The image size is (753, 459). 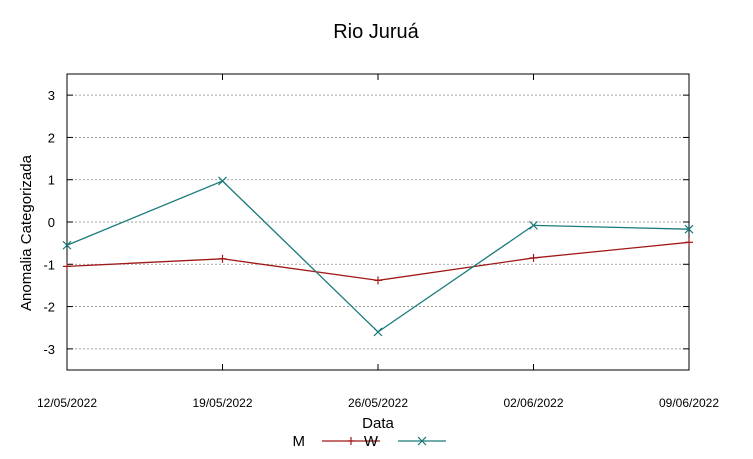 What do you see at coordinates (378, 423) in the screenshot?
I see `x-axis-label: Data` at bounding box center [378, 423].